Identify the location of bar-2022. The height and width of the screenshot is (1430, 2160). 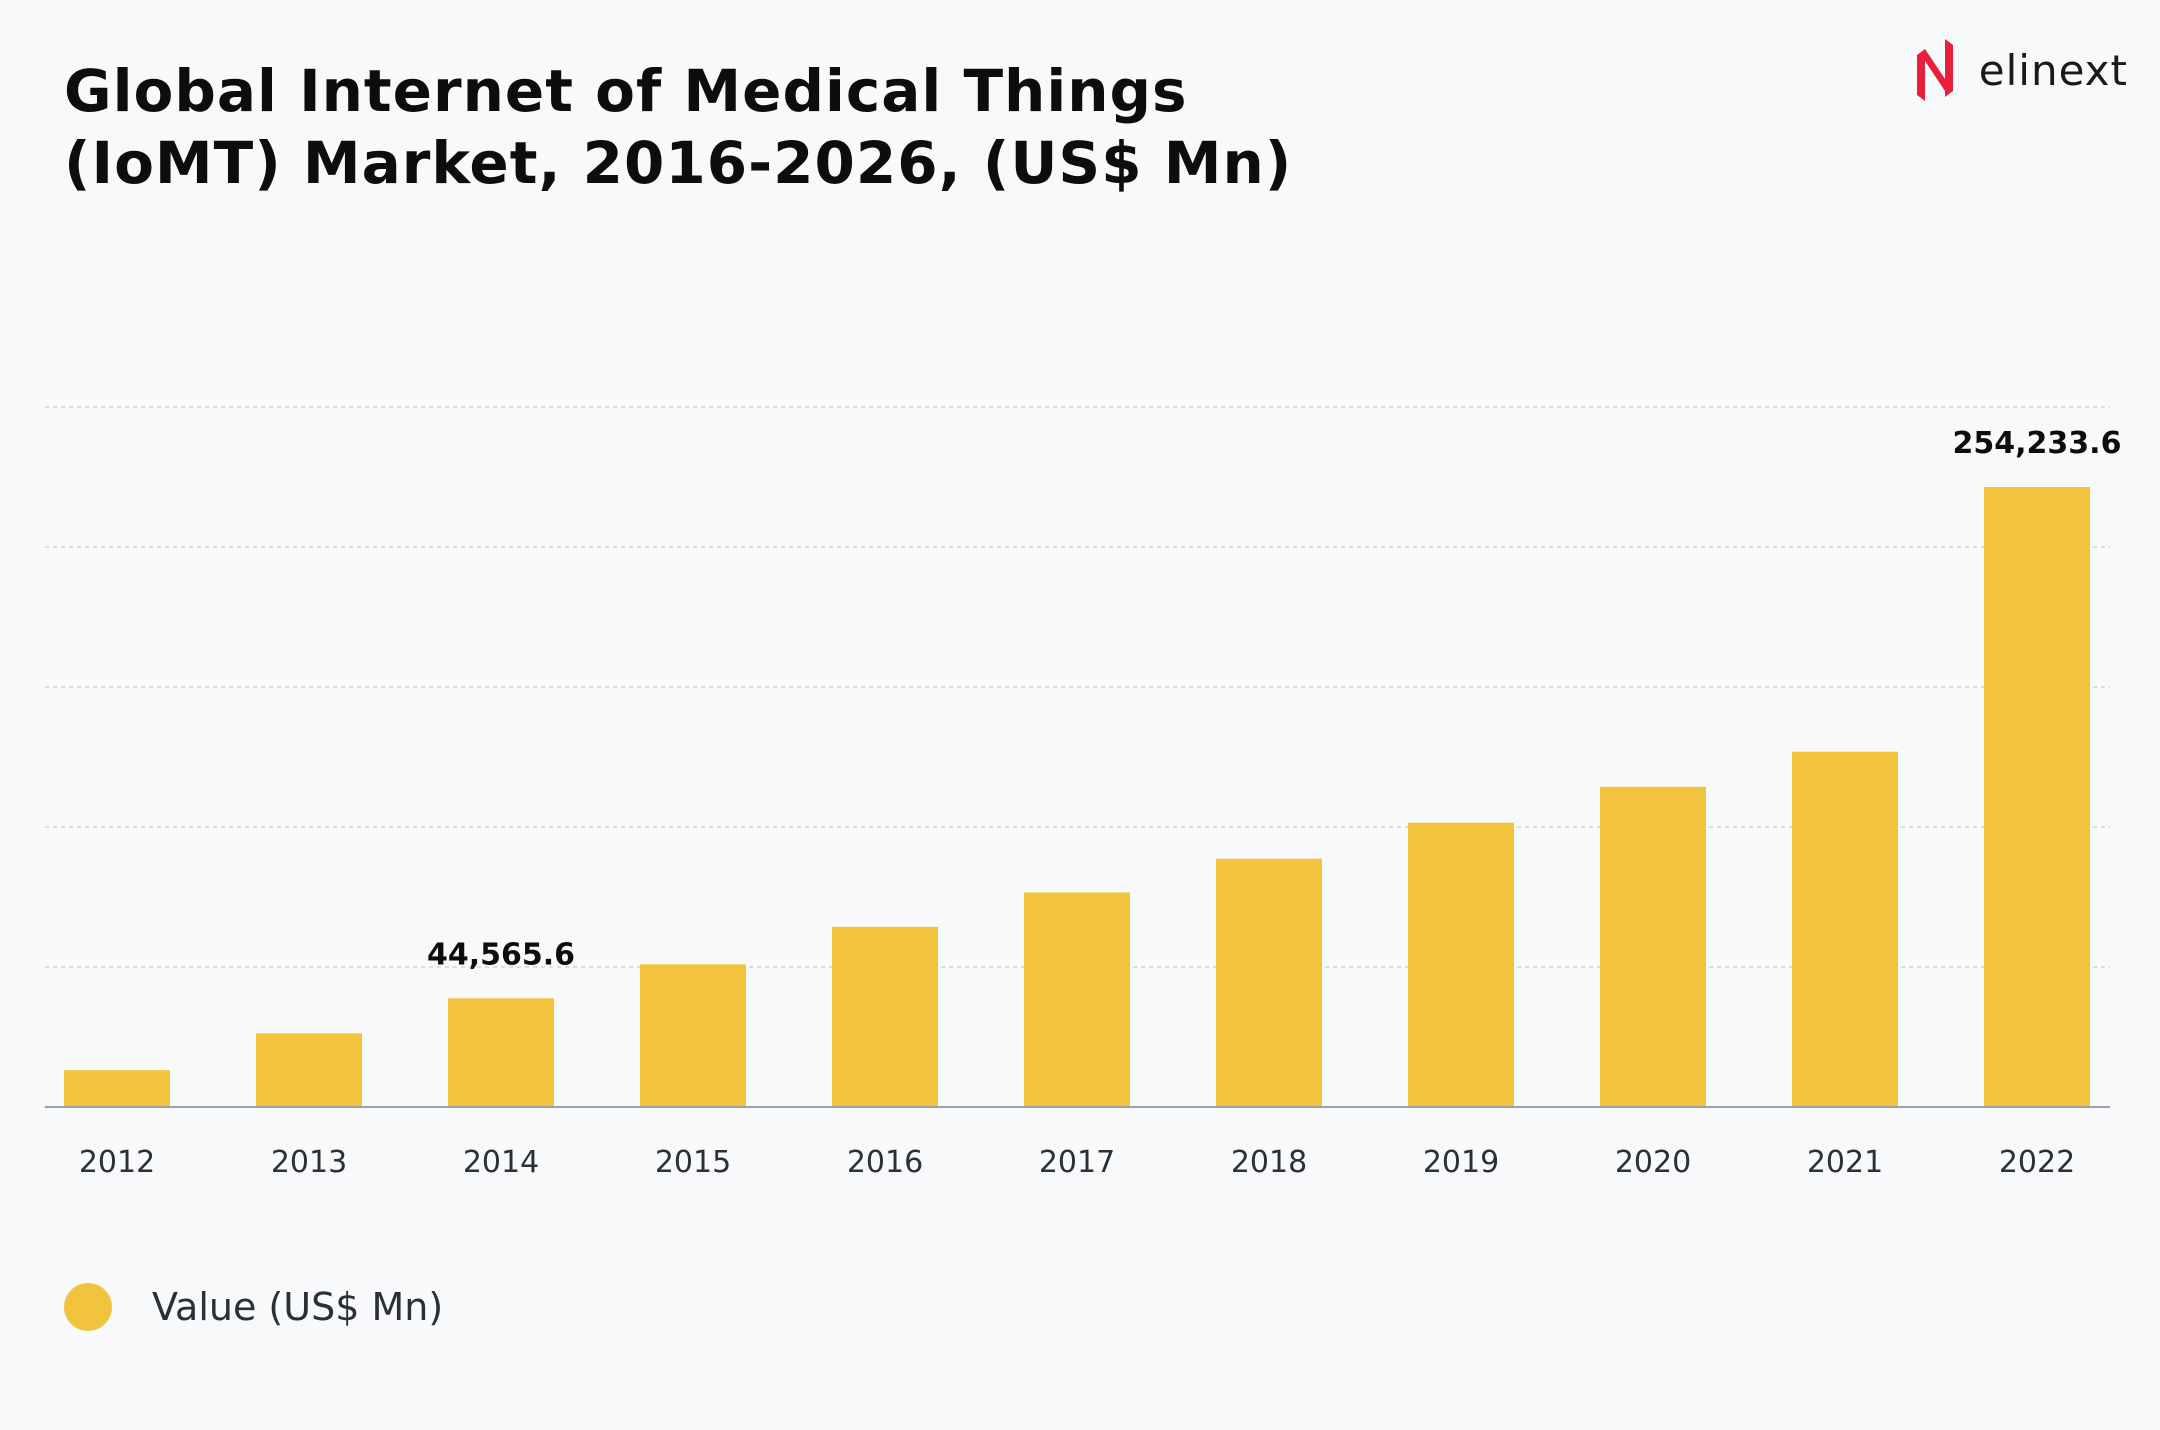
(2037, 797).